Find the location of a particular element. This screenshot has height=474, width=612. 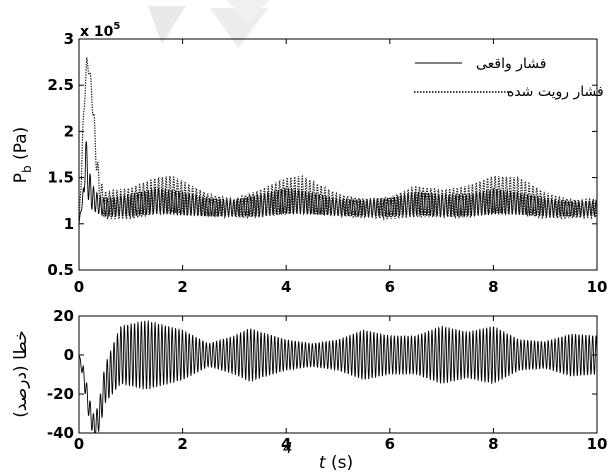

bottom-x-tick-labels: 0 2 4 6 8 10 is located at coordinates (341, 444).